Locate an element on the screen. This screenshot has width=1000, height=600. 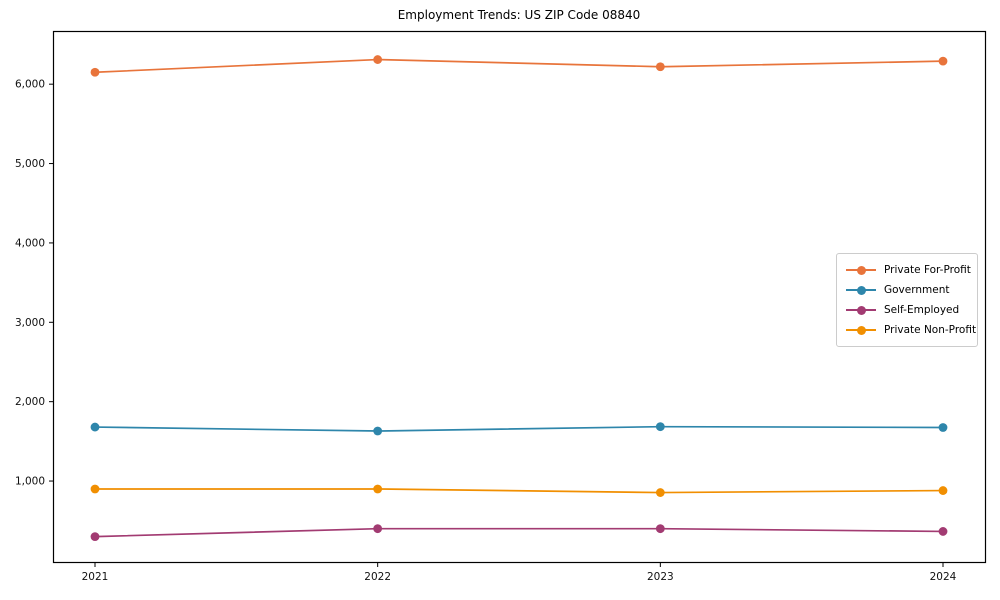
legend-marker-private-non-profit is located at coordinates (861, 330).